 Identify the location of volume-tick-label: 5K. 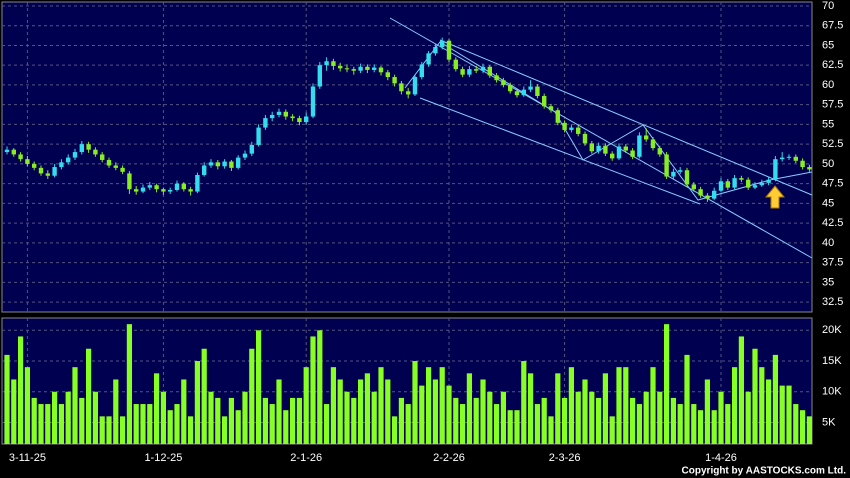
(829, 422).